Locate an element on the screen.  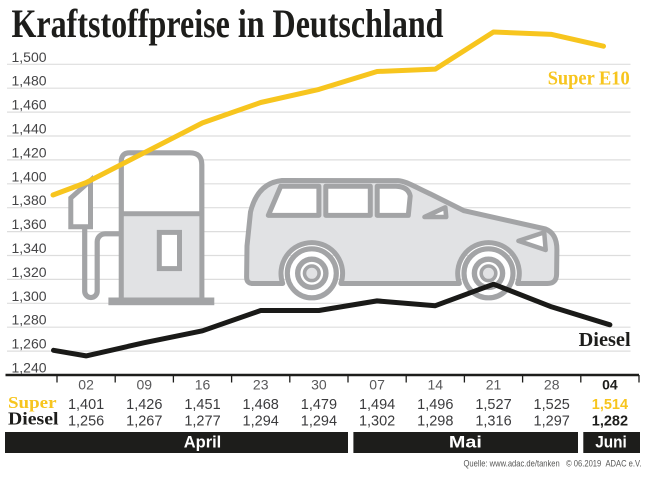
svg-text: 1,280 is located at coordinates (29, 320).